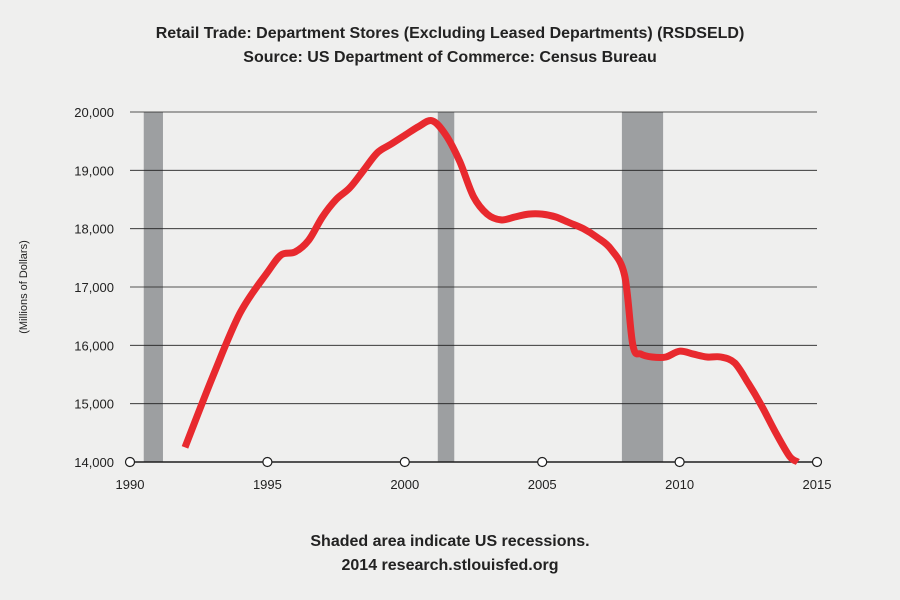 The width and height of the screenshot is (900, 600). What do you see at coordinates (94, 170) in the screenshot?
I see `y-tick-label: 19,000` at bounding box center [94, 170].